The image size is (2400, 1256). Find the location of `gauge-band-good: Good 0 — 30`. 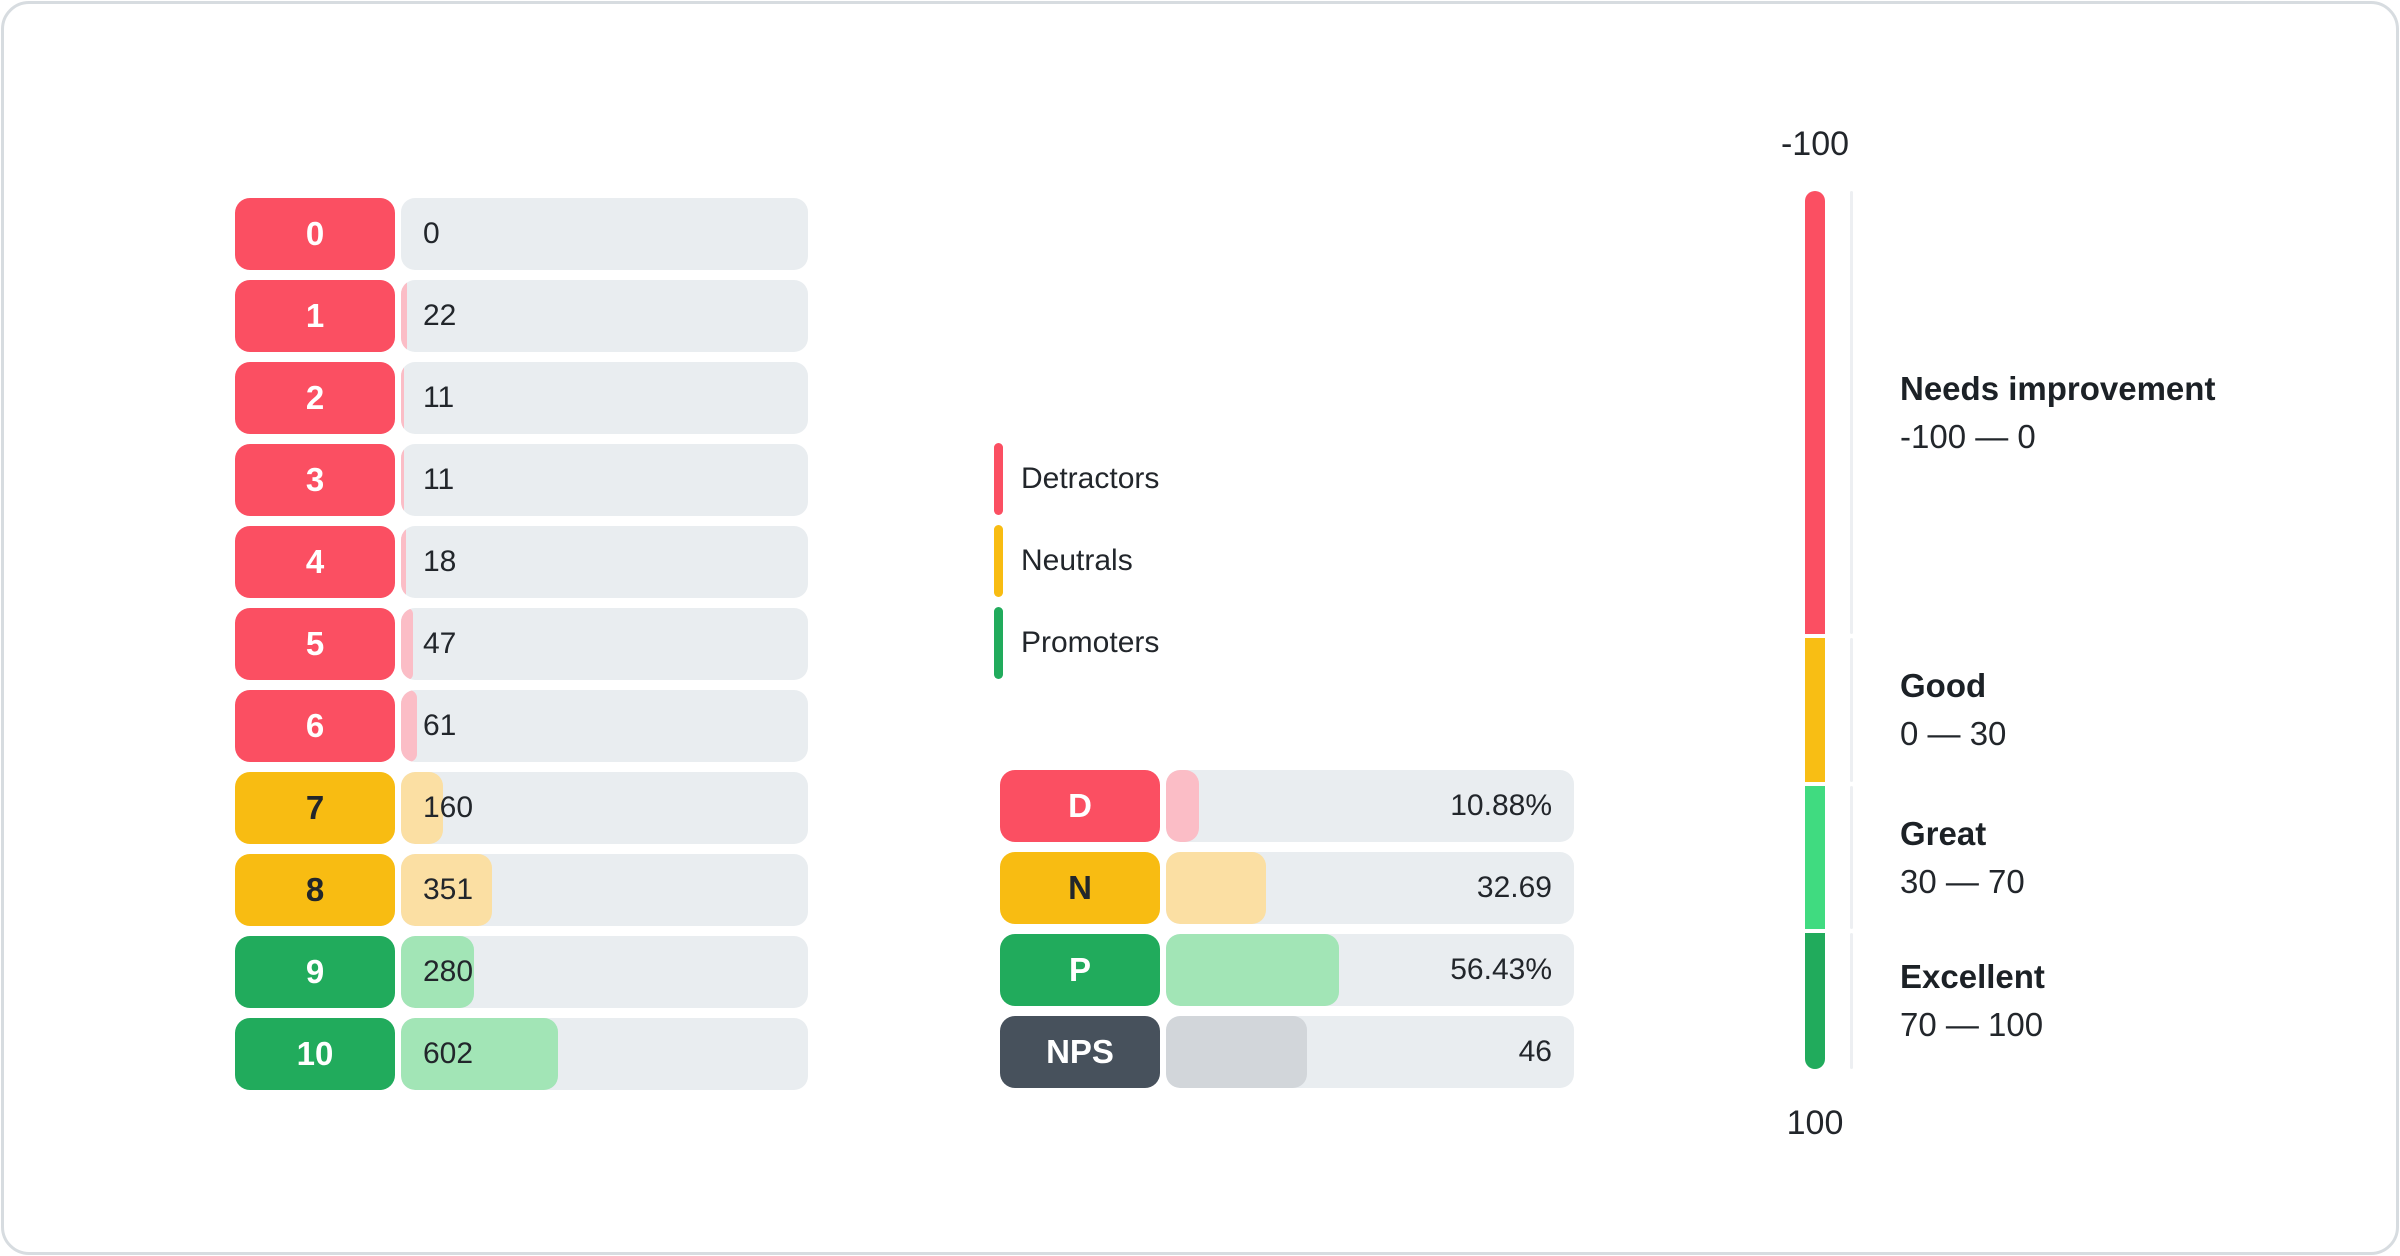

gauge-band-good: Good 0 — 30 is located at coordinates (2095, 710).